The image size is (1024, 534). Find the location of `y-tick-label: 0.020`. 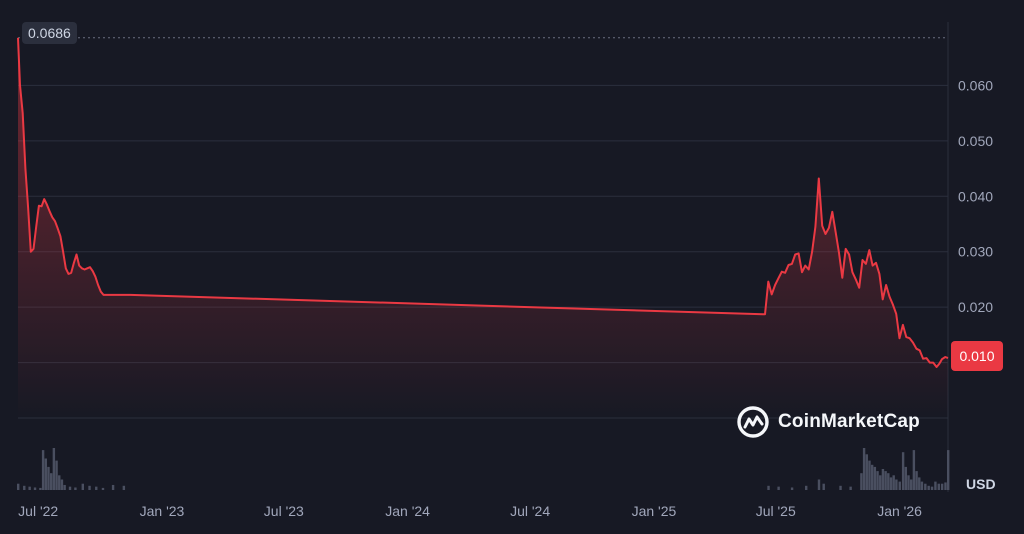

y-tick-label: 0.020 is located at coordinates (975, 307).